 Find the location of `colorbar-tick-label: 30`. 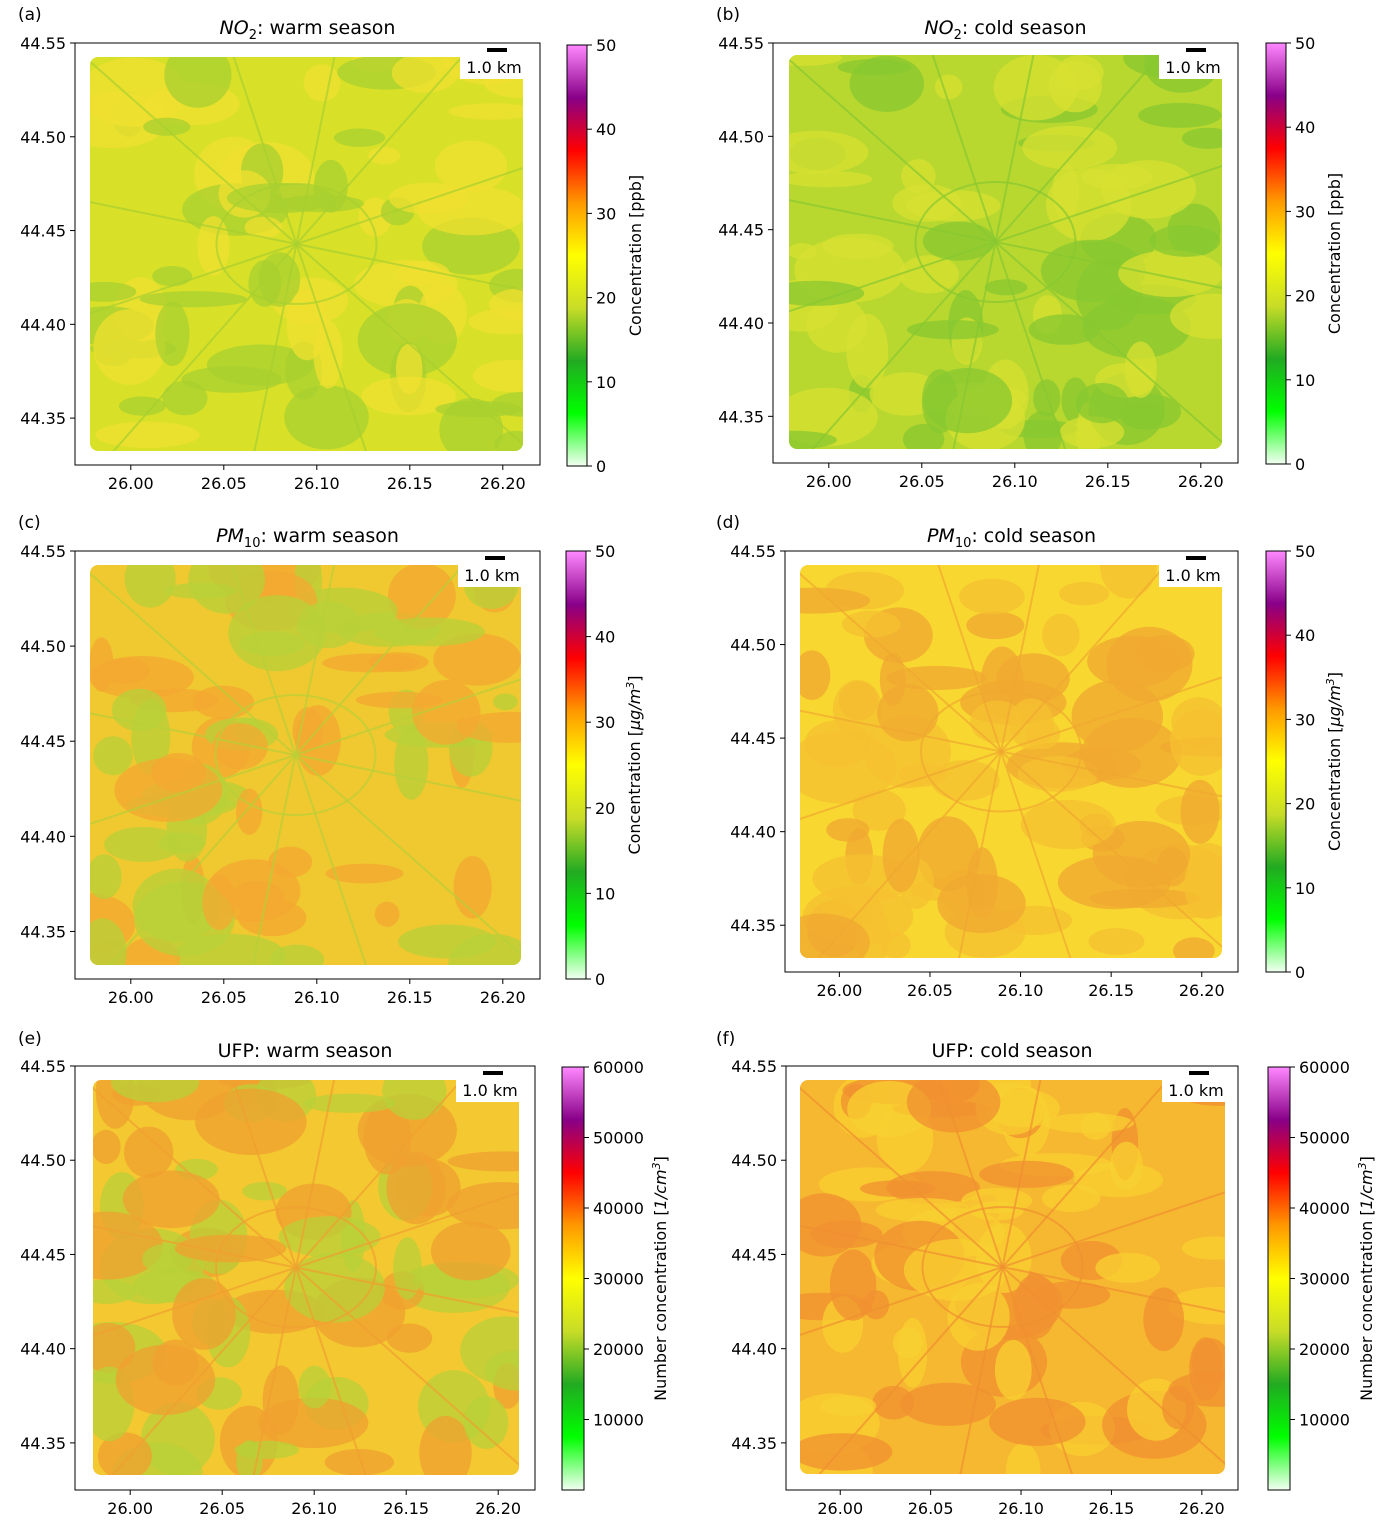

colorbar-tick-label: 30 is located at coordinates (1305, 211).